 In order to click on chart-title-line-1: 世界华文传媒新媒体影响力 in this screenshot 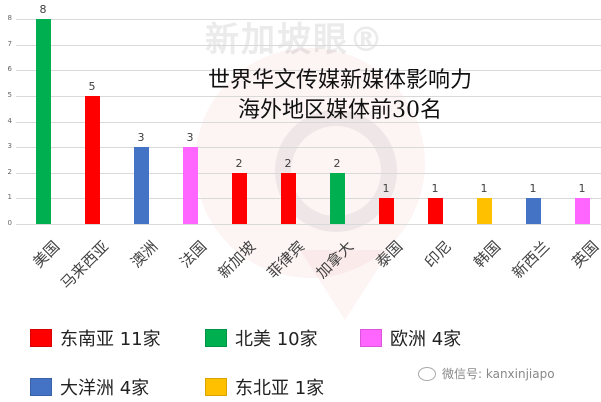, I will do `click(339, 80)`.